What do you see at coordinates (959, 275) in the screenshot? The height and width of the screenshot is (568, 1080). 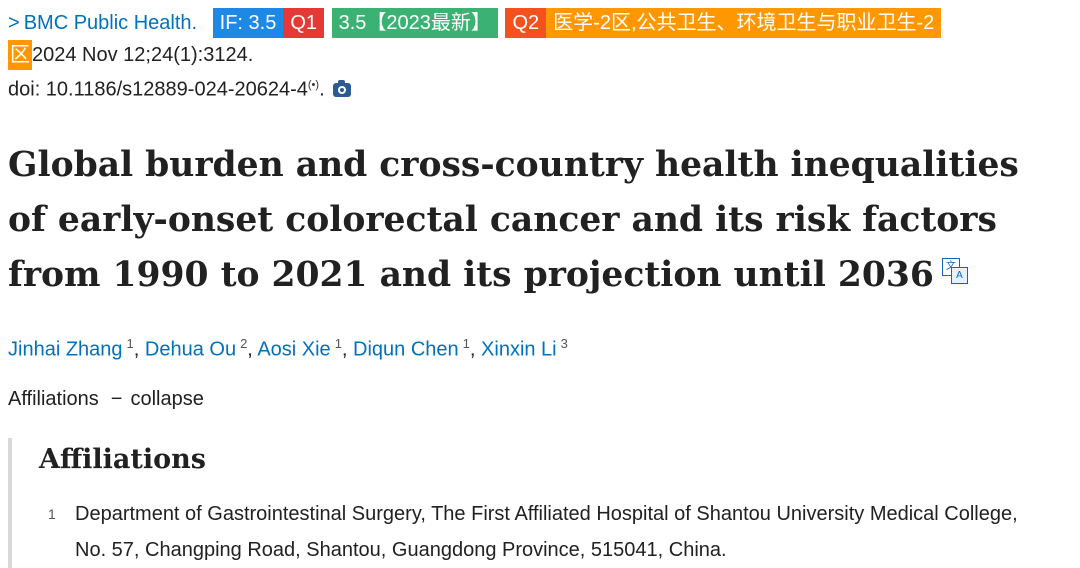 I see `translate-icon-target-char: A` at bounding box center [959, 275].